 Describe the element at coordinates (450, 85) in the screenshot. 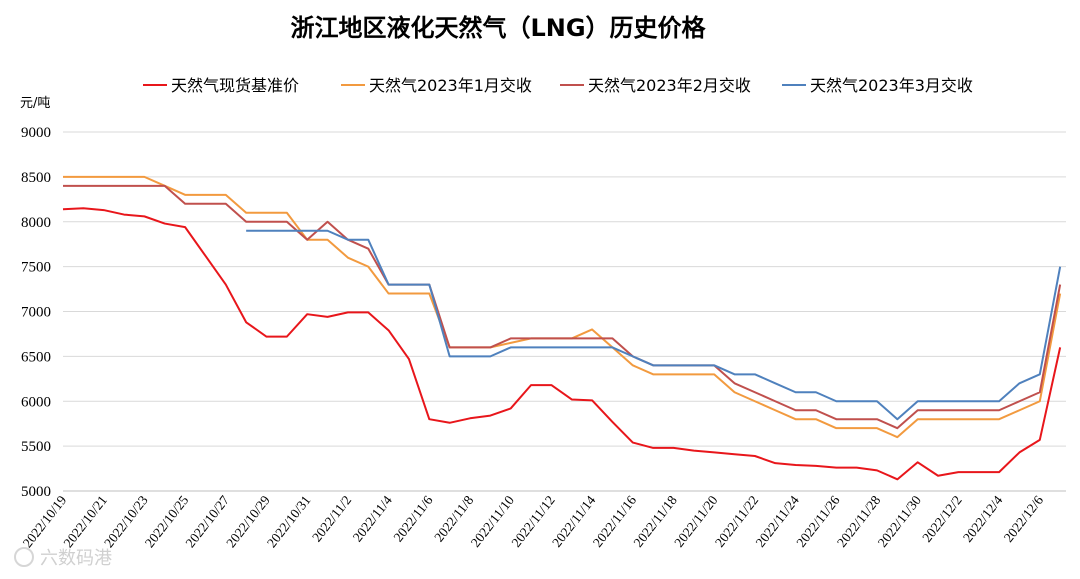

I see `legend-label-2: 天然气2023年1月交收` at that location.